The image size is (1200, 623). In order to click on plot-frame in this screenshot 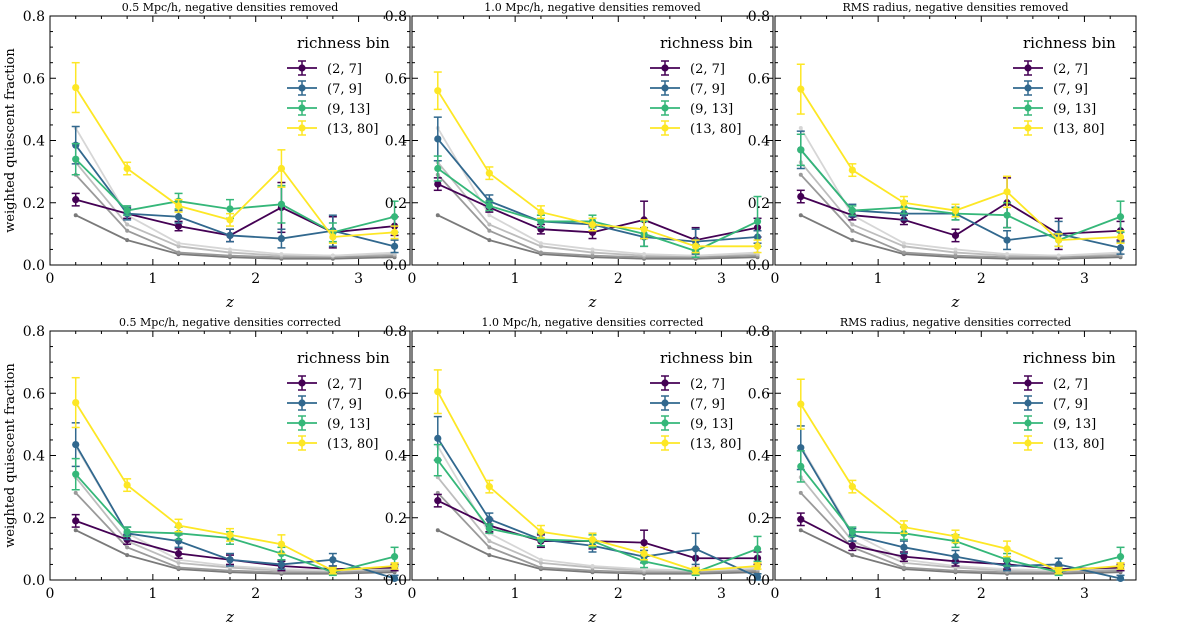, I will do `click(230, 140)`.